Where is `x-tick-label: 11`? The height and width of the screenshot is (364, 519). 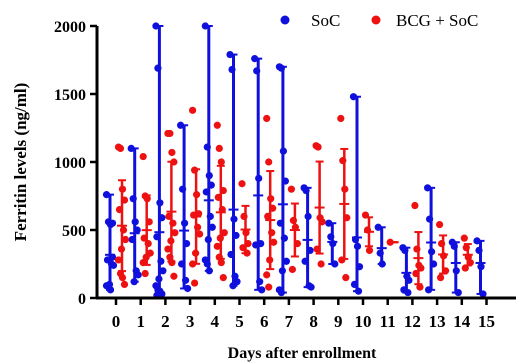 x-tick-label: 11 is located at coordinates (388, 321).